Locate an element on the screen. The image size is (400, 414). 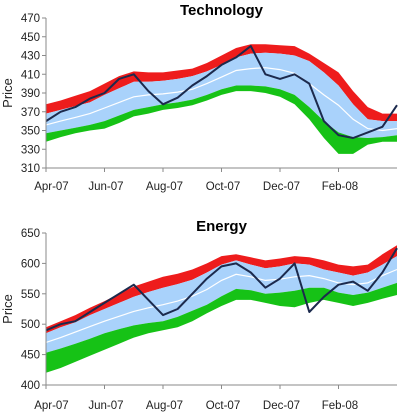
chart1-x-tick-label: Feb-08 is located at coordinates (340, 187).